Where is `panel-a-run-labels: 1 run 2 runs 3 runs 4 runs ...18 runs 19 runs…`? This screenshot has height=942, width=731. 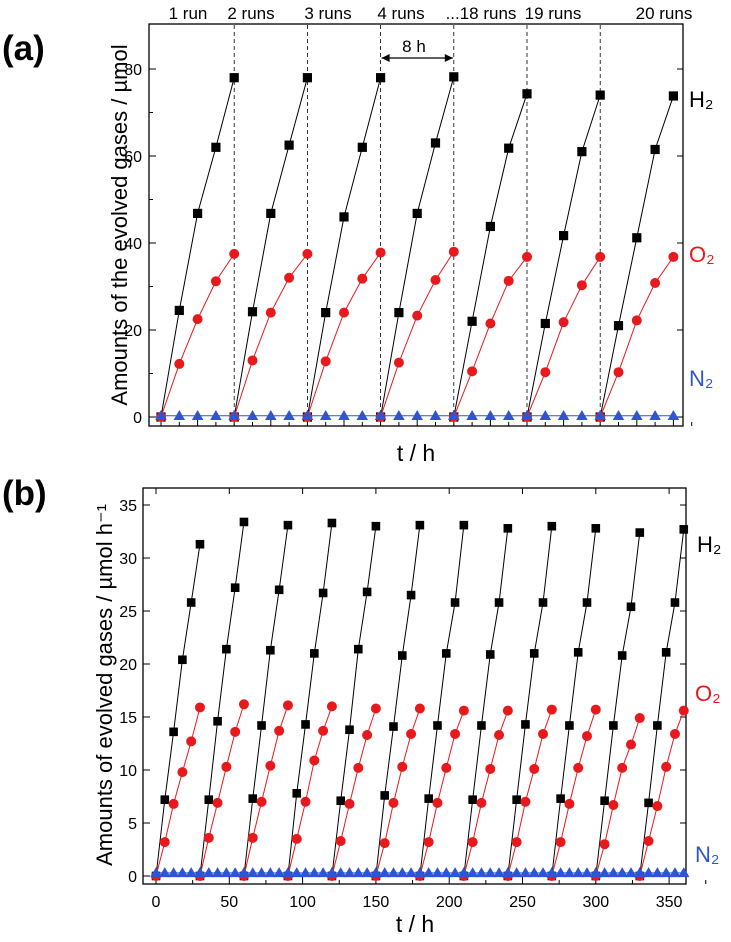
panel-a-run-labels: 1 run 2 runs 3 runs 4 runs ...18 runs 19 runs… is located at coordinates (431, 13).